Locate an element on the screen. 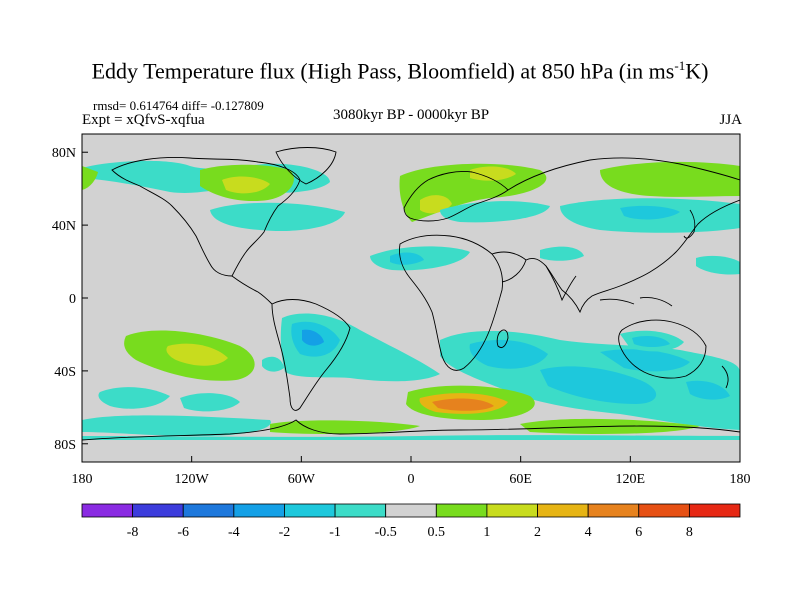  season-label: JJA is located at coordinates (730, 120).